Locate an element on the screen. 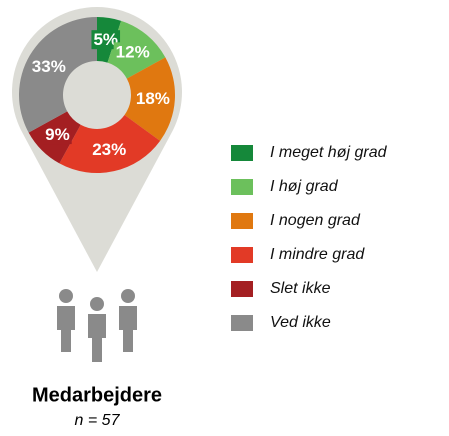  value-label-group: 33% is located at coordinates (48, 66).